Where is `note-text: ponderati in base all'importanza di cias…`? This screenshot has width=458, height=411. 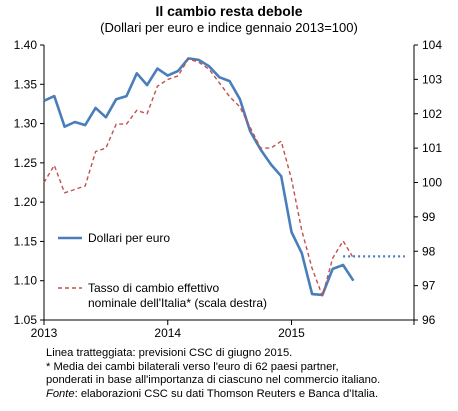 note-text: ponderati in base all'importanza di cias… is located at coordinates (213, 380).